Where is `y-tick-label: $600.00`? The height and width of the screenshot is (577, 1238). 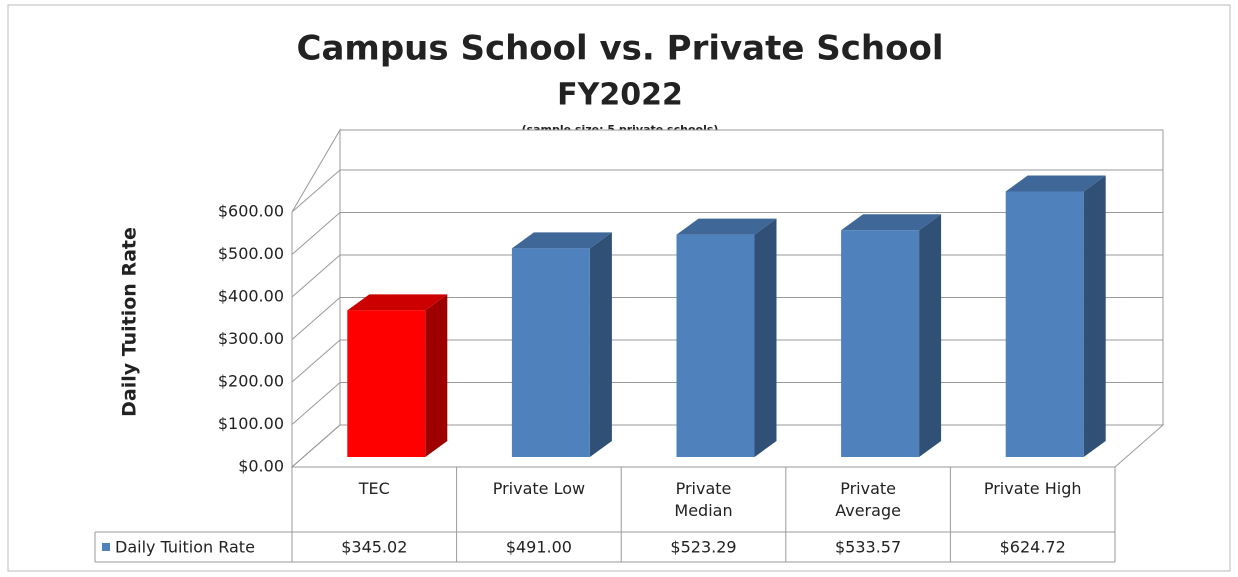
y-tick-label: $600.00 is located at coordinates (251, 211).